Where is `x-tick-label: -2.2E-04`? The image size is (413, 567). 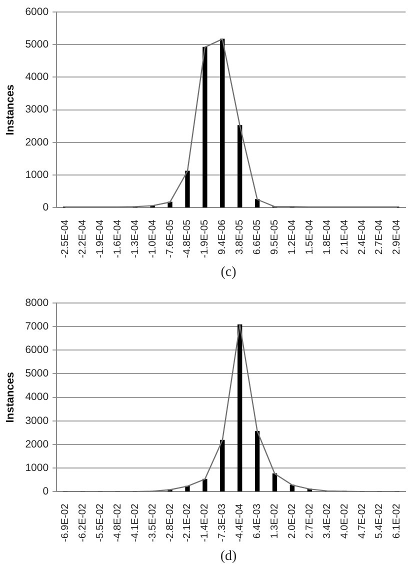
x-tick-label: -2.2E-04 is located at coordinates (82, 238).